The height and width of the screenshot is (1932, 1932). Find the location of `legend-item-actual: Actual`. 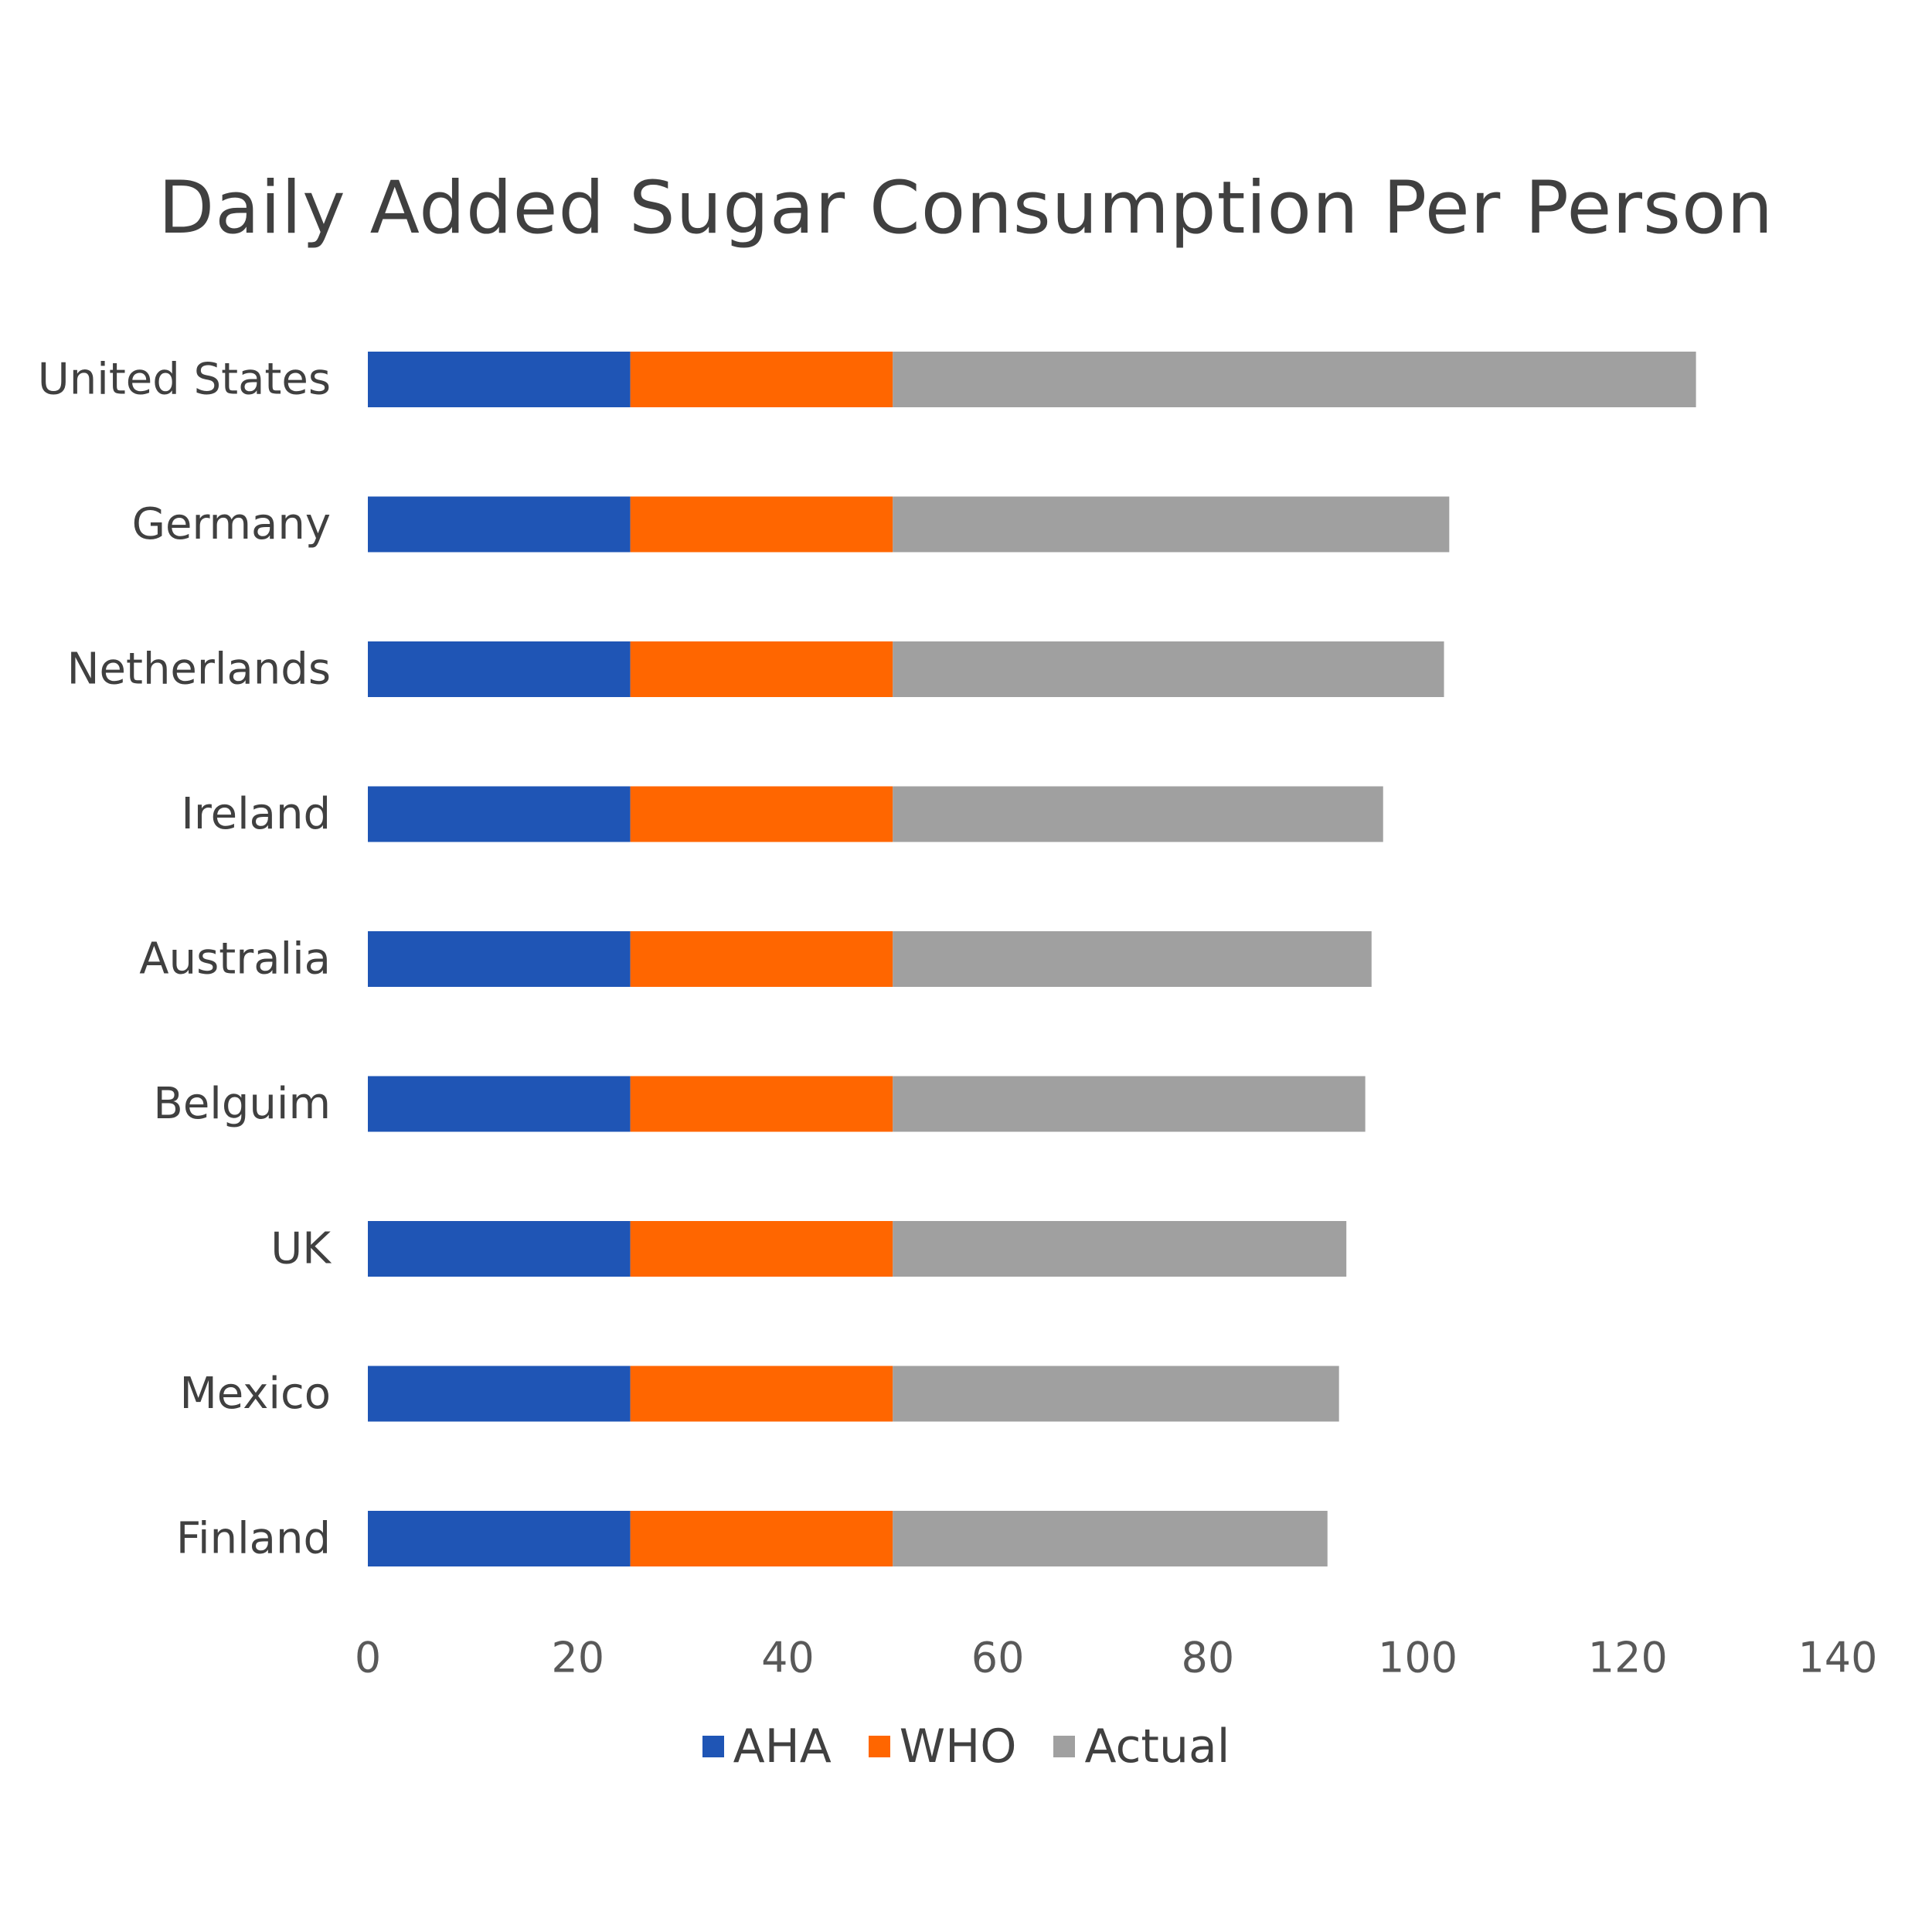

legend-item-actual: Actual is located at coordinates (1141, 1746).